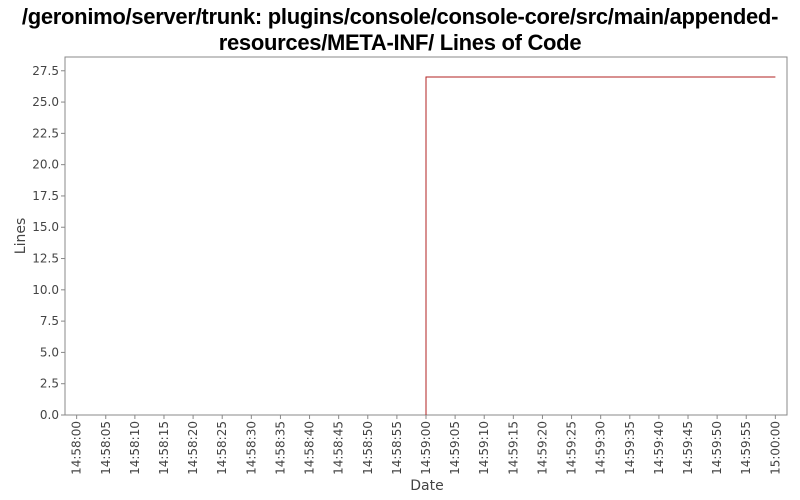 This screenshot has width=800, height=500. I want to click on x-tick-label: 14:58:50, so click(368, 448).